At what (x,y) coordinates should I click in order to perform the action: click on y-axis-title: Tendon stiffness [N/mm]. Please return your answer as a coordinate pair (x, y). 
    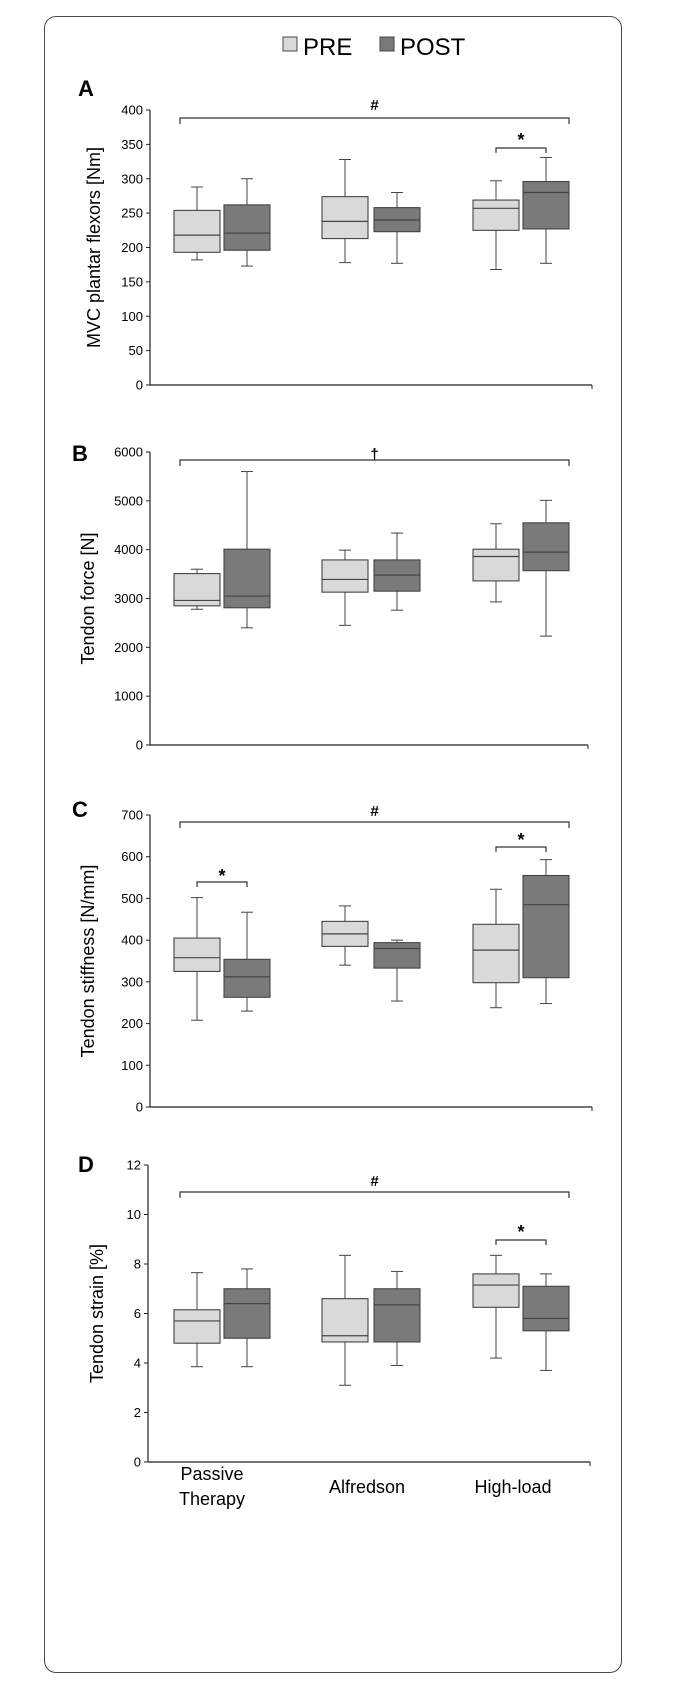
    Looking at the image, I should click on (88, 961).